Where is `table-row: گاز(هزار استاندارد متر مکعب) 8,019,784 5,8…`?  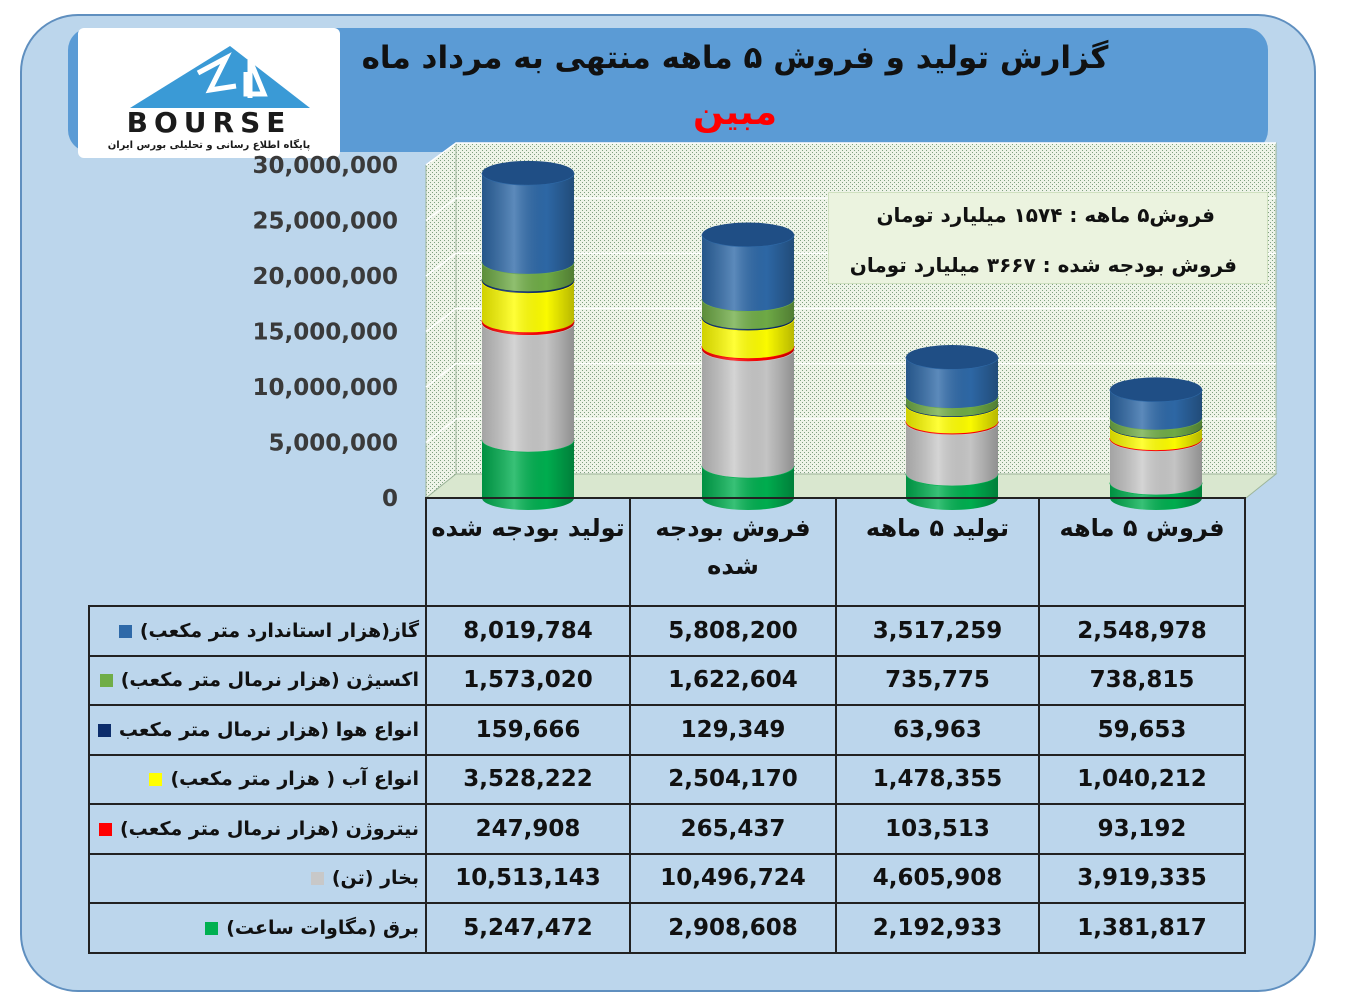 table-row: گاز(هزار استاندارد متر مکعب) 8,019,784 5,8… is located at coordinates (667, 631).